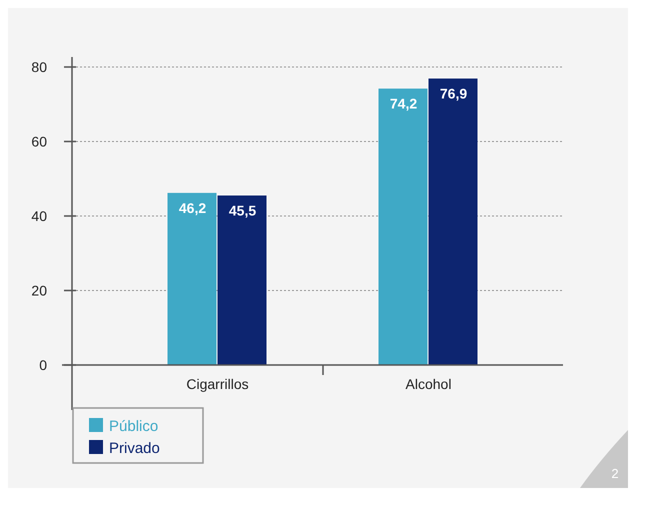 The image size is (658, 520). What do you see at coordinates (39, 67) in the screenshot?
I see `y-tick-label: 80` at bounding box center [39, 67].